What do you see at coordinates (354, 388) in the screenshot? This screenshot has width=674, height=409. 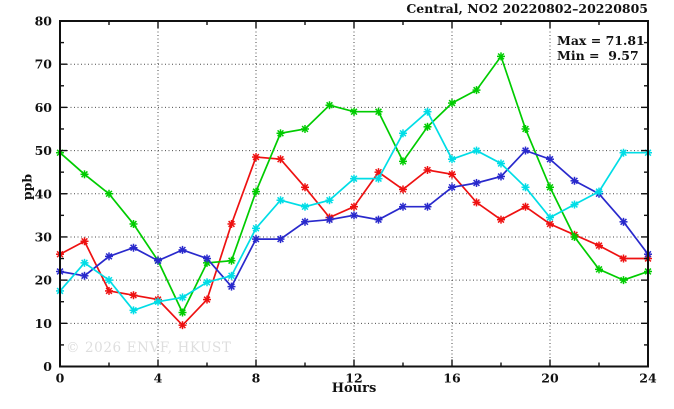 I see `x-axis-label: Hours` at bounding box center [354, 388].